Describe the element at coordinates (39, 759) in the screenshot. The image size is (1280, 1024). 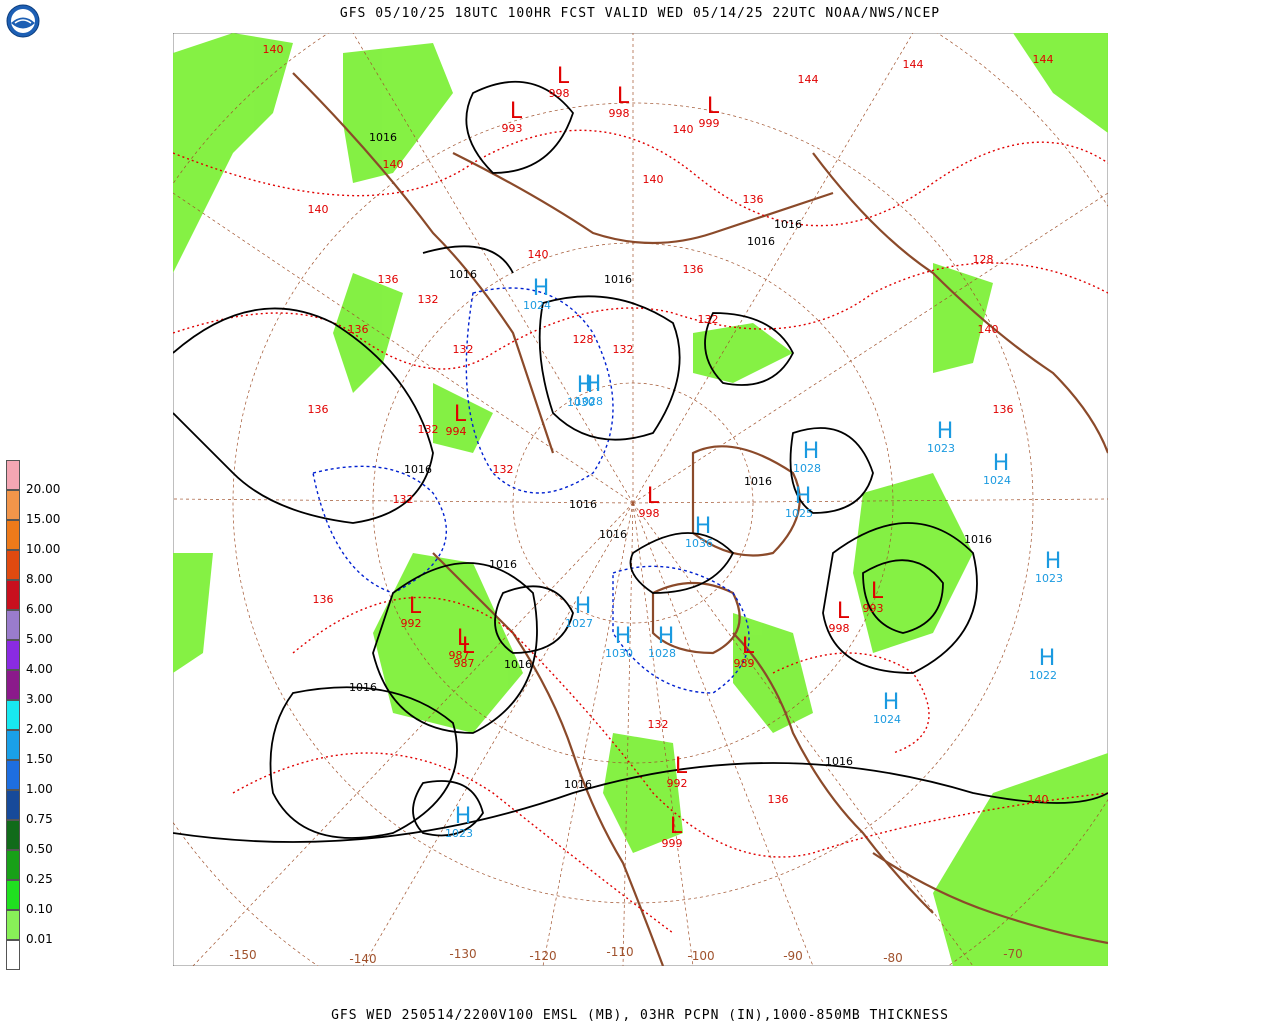
I see `legend-label: 1.50` at that location.